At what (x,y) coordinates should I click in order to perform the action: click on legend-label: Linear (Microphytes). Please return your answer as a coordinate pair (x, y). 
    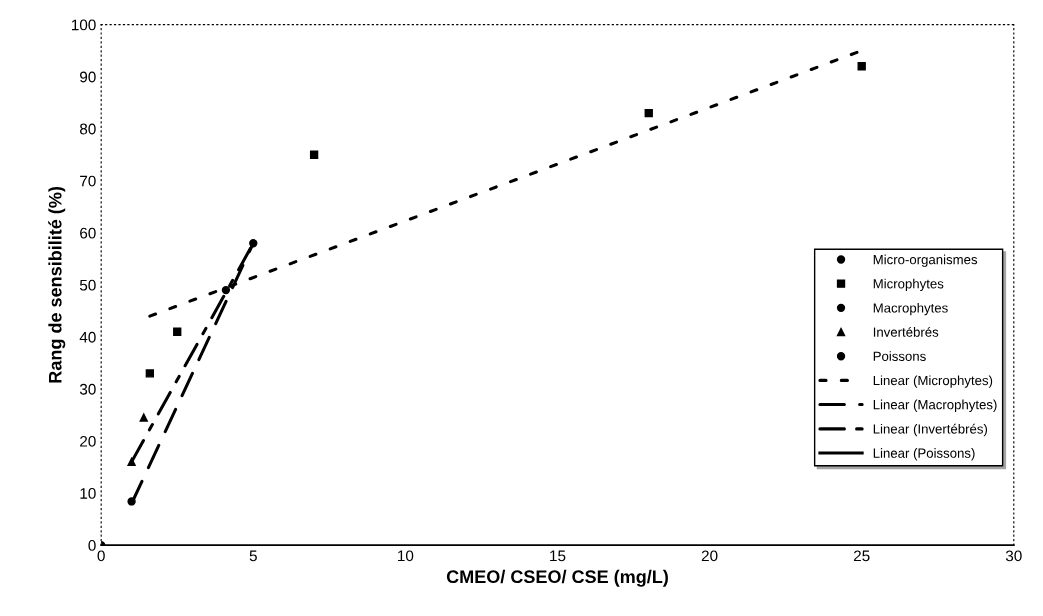
    Looking at the image, I should click on (933, 381).